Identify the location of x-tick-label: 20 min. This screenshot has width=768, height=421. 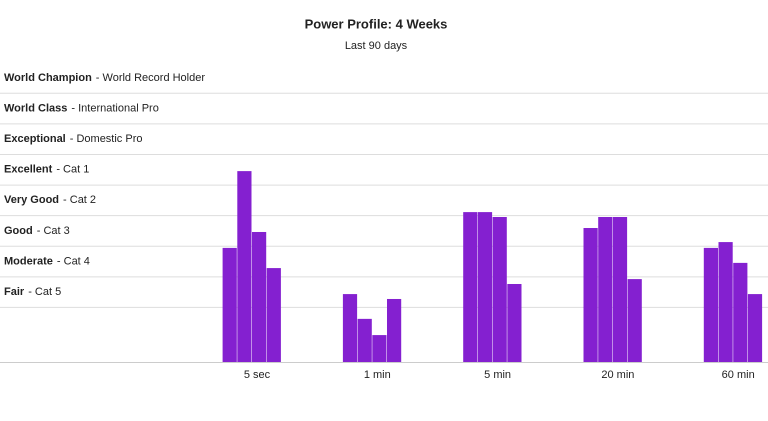
(617, 375).